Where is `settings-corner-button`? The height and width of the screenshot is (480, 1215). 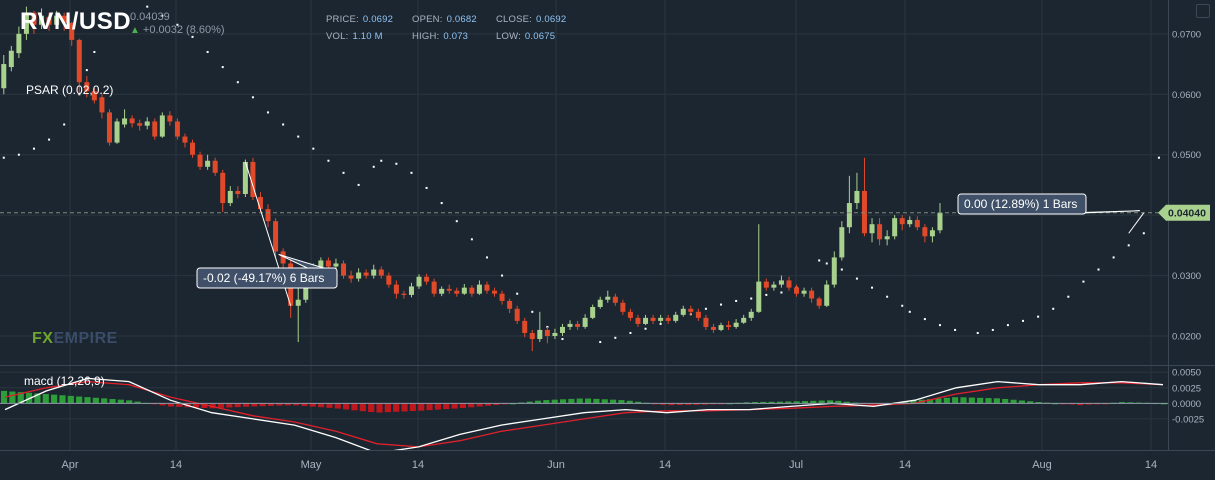 settings-corner-button is located at coordinates (1203, 11).